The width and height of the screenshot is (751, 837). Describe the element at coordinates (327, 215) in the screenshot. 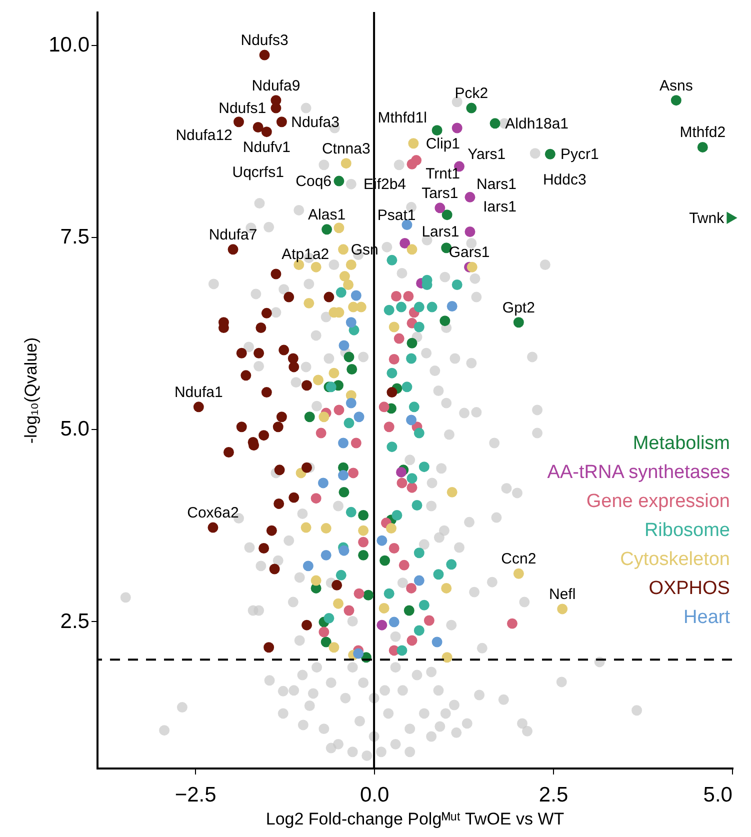

I see `annotation: Alas1` at that location.